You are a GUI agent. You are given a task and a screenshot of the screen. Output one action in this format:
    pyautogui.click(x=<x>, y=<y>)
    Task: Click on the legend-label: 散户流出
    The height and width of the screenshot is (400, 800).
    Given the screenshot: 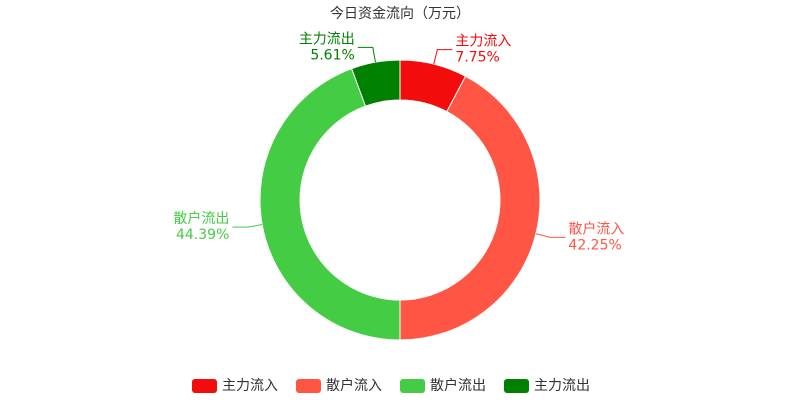 What is the action you would take?
    pyautogui.click(x=458, y=385)
    